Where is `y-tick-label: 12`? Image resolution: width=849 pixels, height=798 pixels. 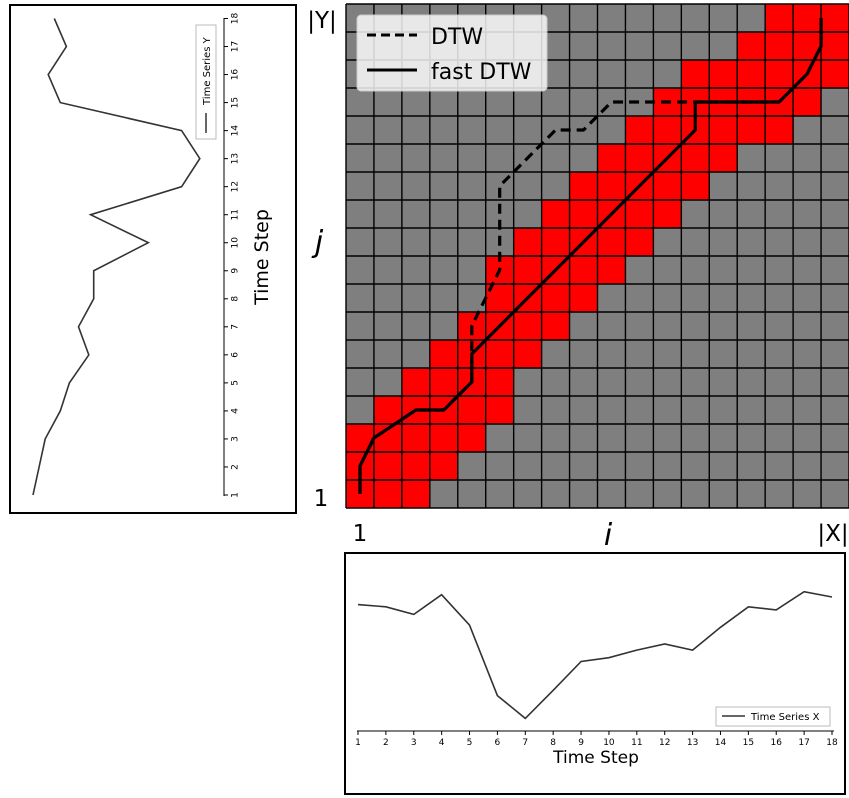 y-tick-label: 12 is located at coordinates (236, 186).